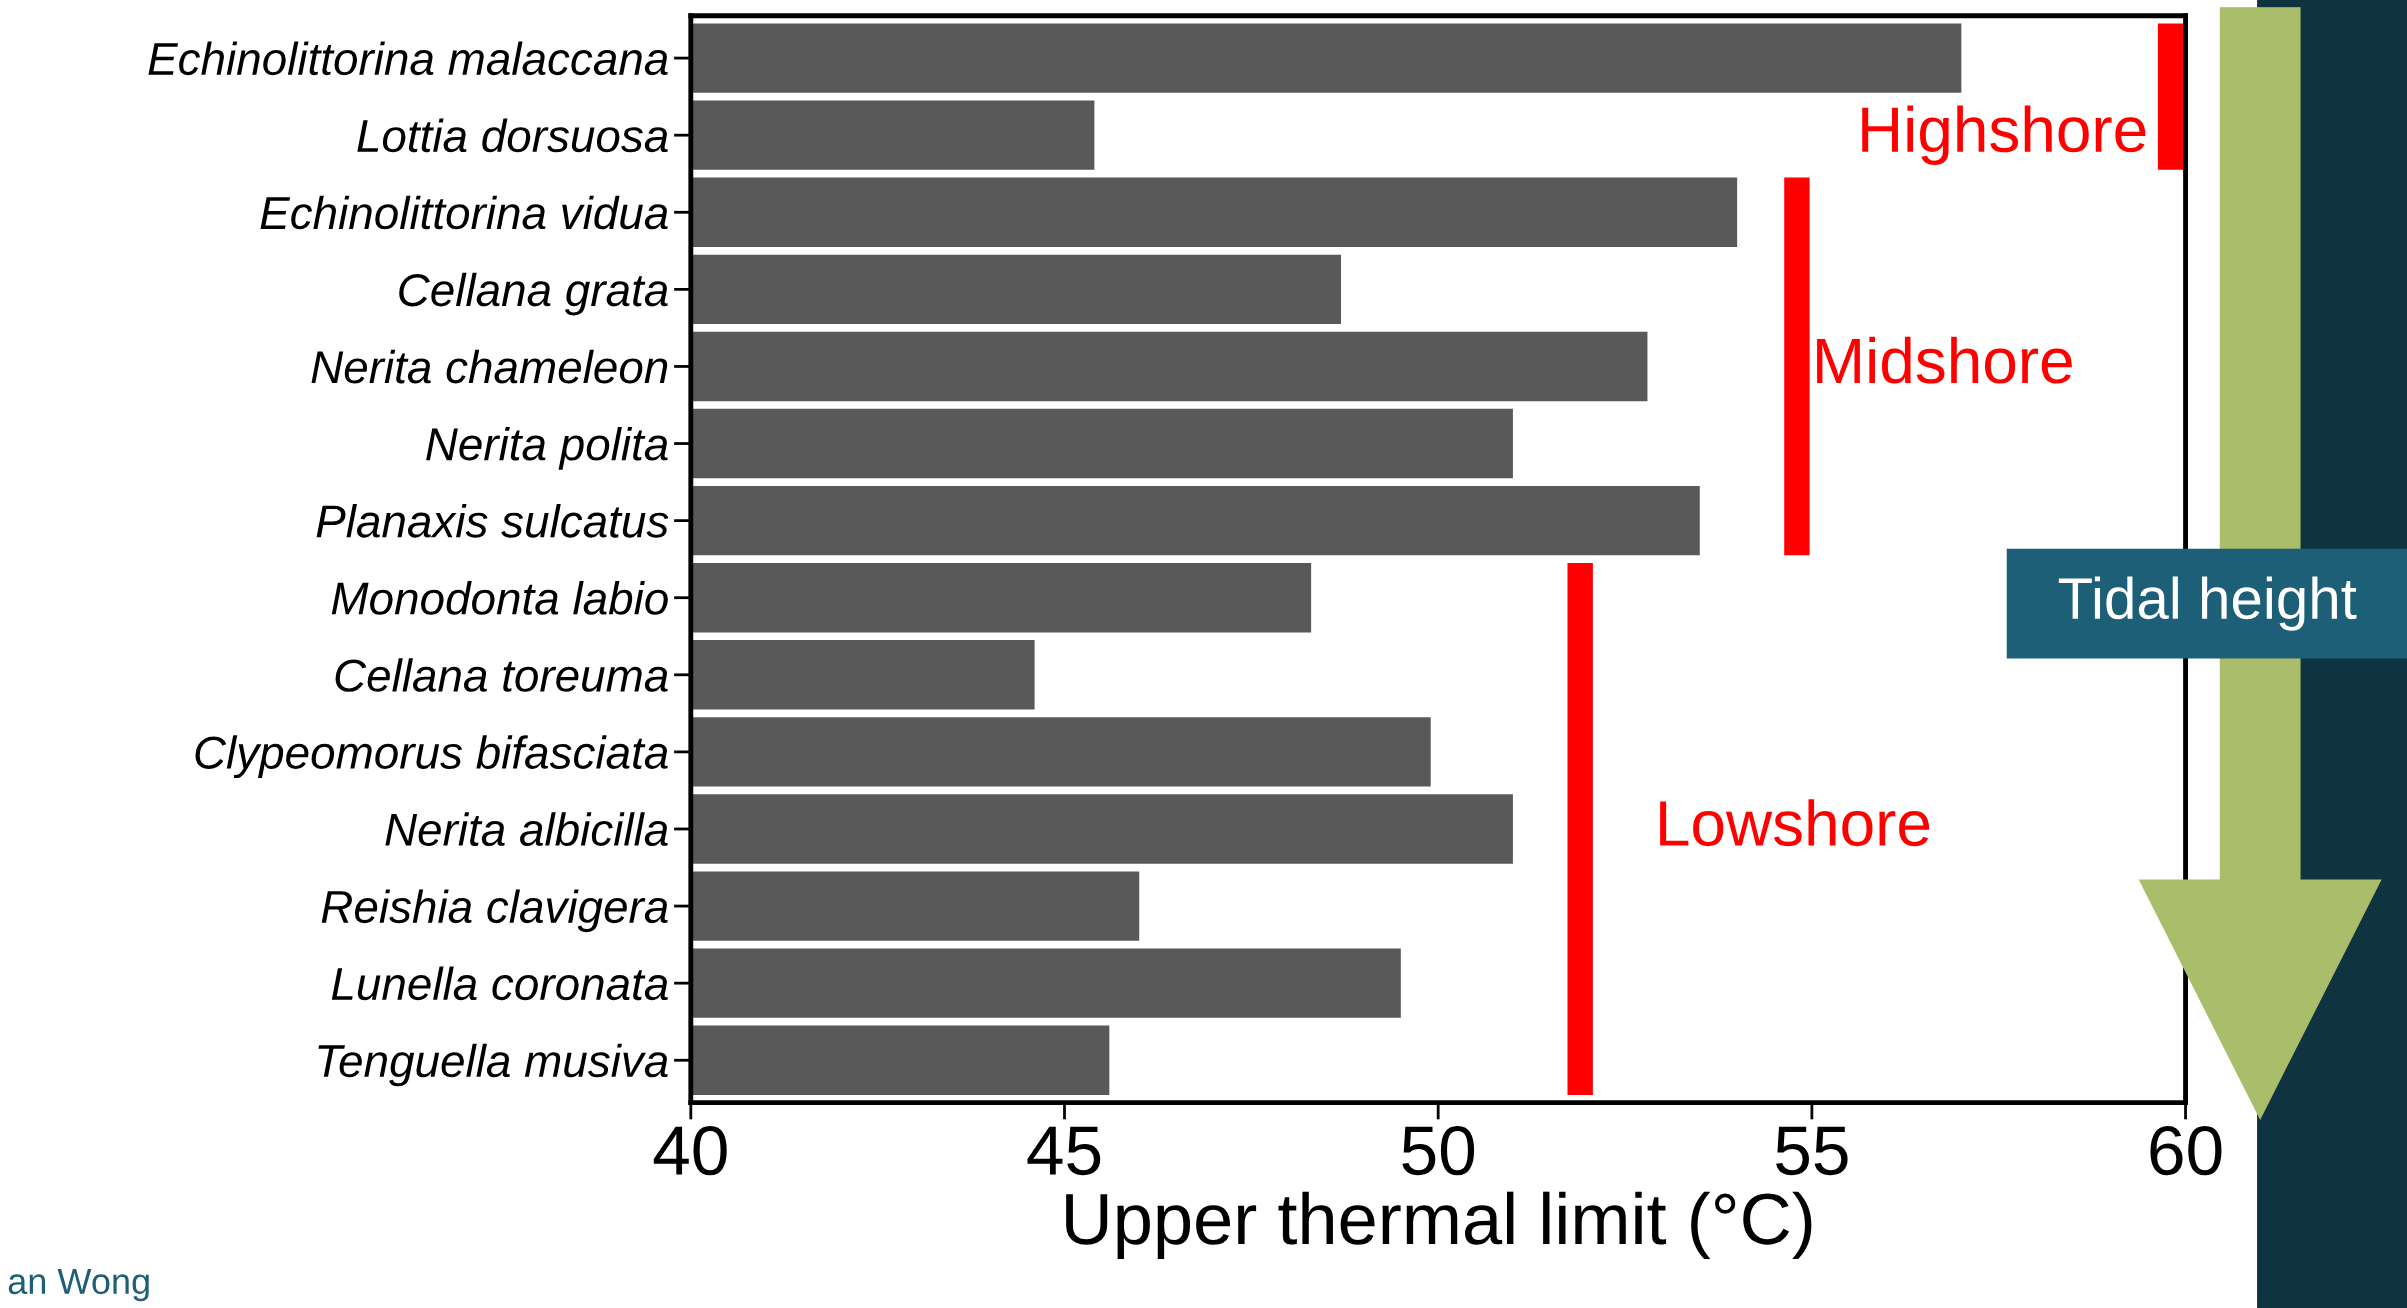 The width and height of the screenshot is (2407, 1308). Describe the element at coordinates (493, 1065) in the screenshot. I see `y-tick-label: Tenguella musiva` at that location.